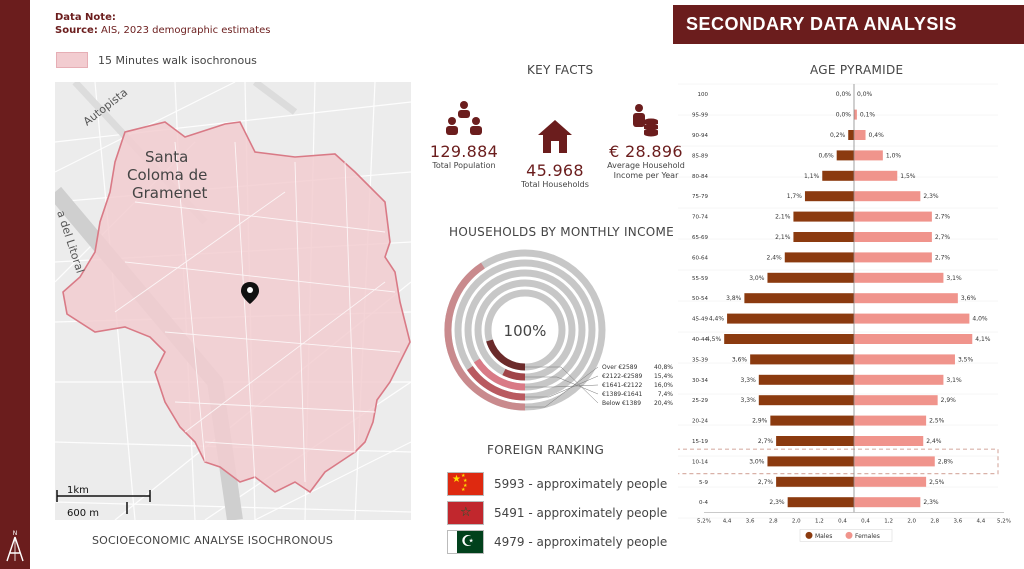 The height and width of the screenshot is (569, 1024). I want to click on age-category-label: 45-49, so click(700, 320).